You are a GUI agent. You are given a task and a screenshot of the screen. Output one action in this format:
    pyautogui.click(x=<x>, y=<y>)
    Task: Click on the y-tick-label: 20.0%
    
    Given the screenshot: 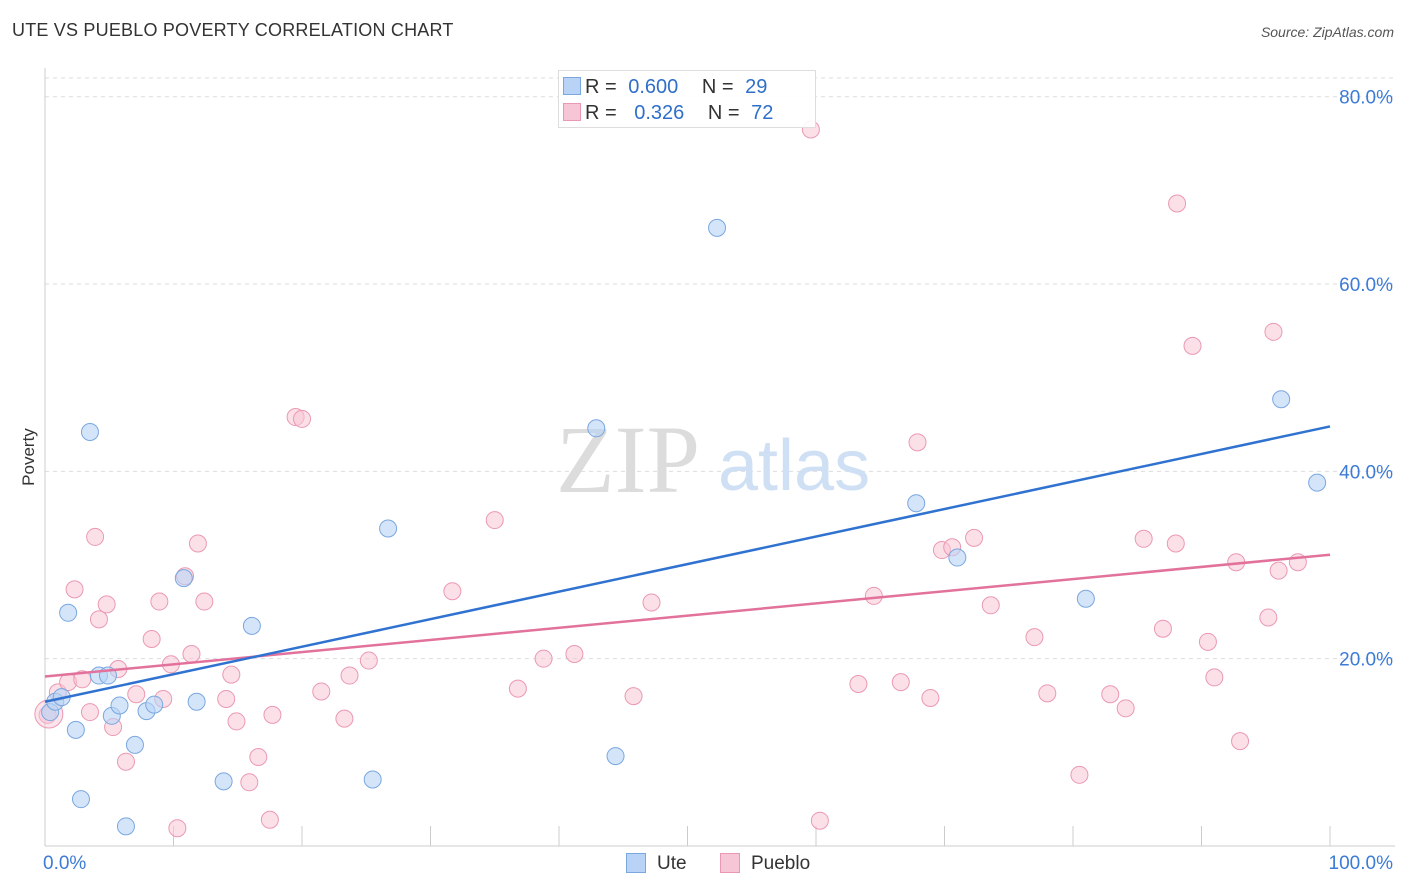 What is the action you would take?
    pyautogui.click(x=1366, y=660)
    